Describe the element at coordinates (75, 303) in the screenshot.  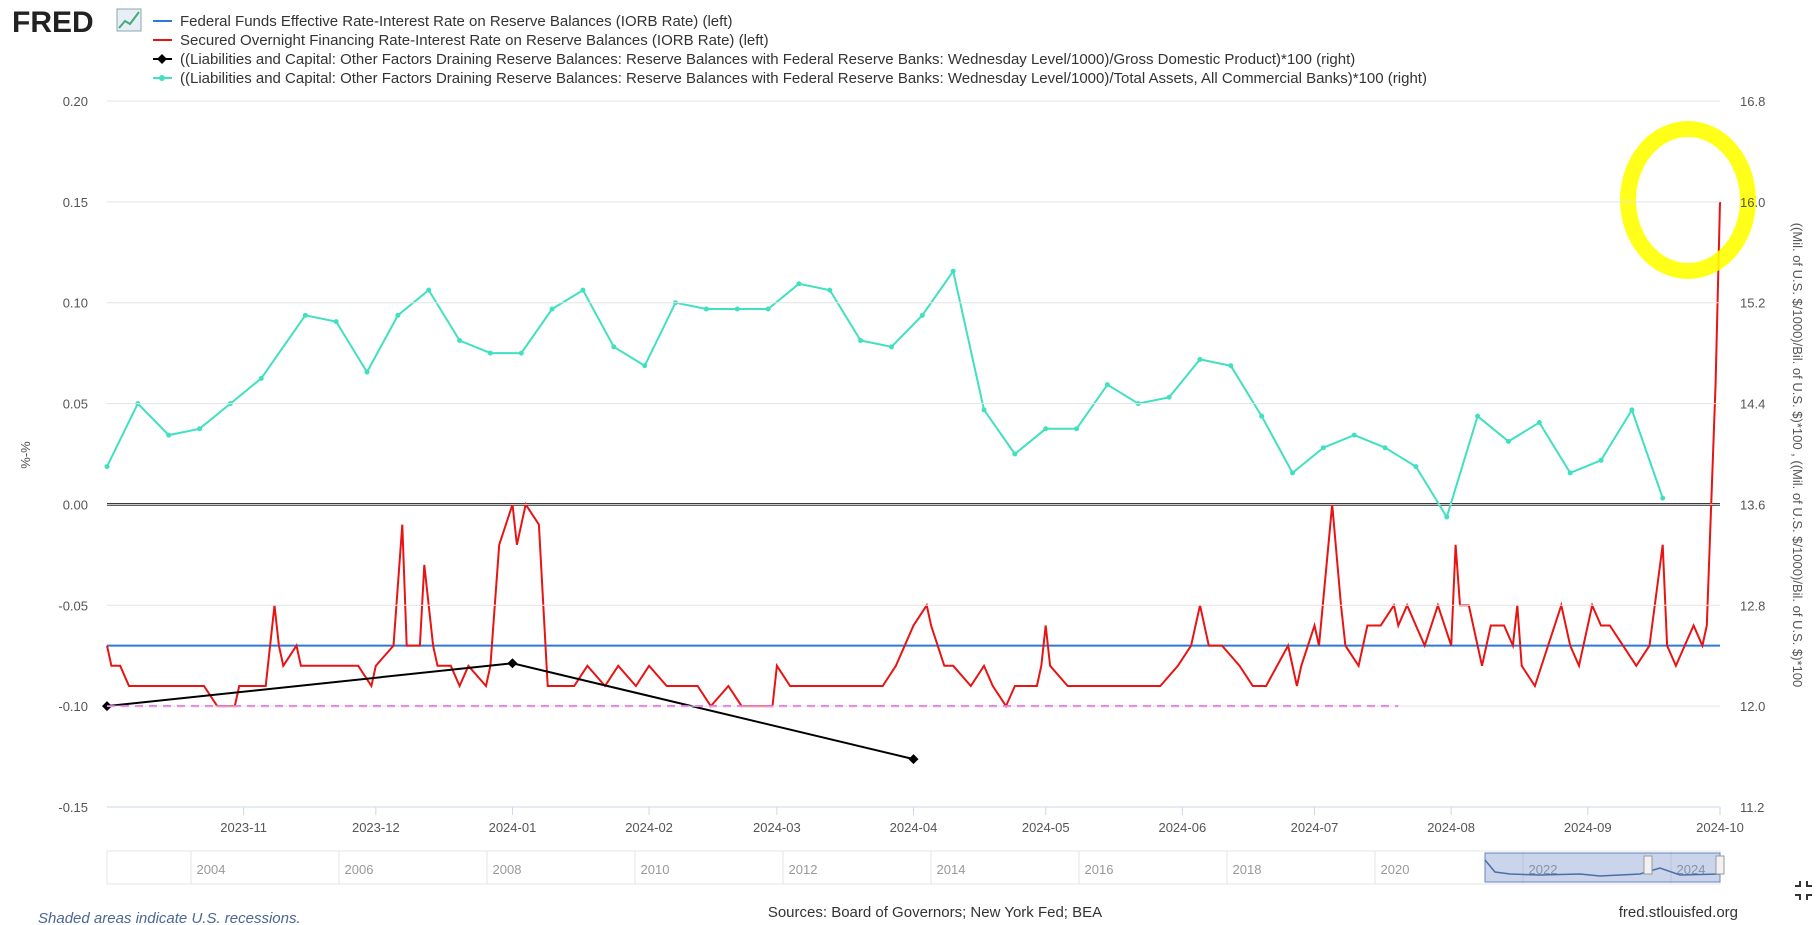
I see `y-left-tick-label: 0.10` at that location.